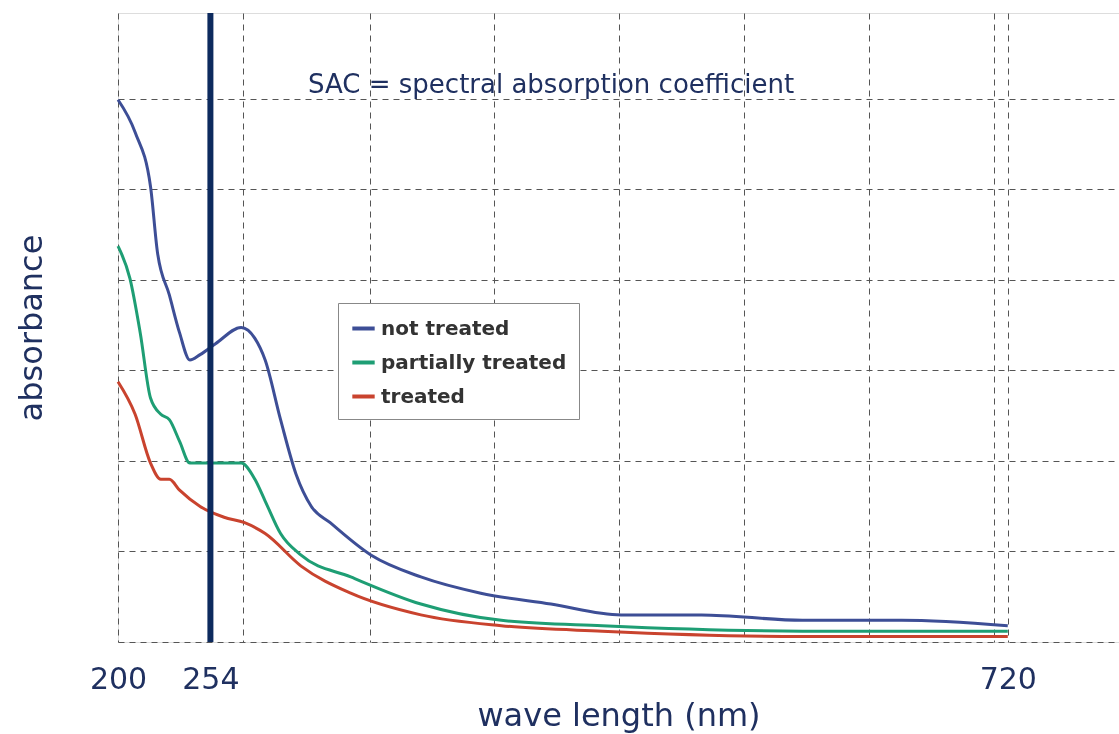 The image size is (1119, 734). Describe the element at coordinates (1008, 678) in the screenshot. I see `x-tick-label: 720` at that location.